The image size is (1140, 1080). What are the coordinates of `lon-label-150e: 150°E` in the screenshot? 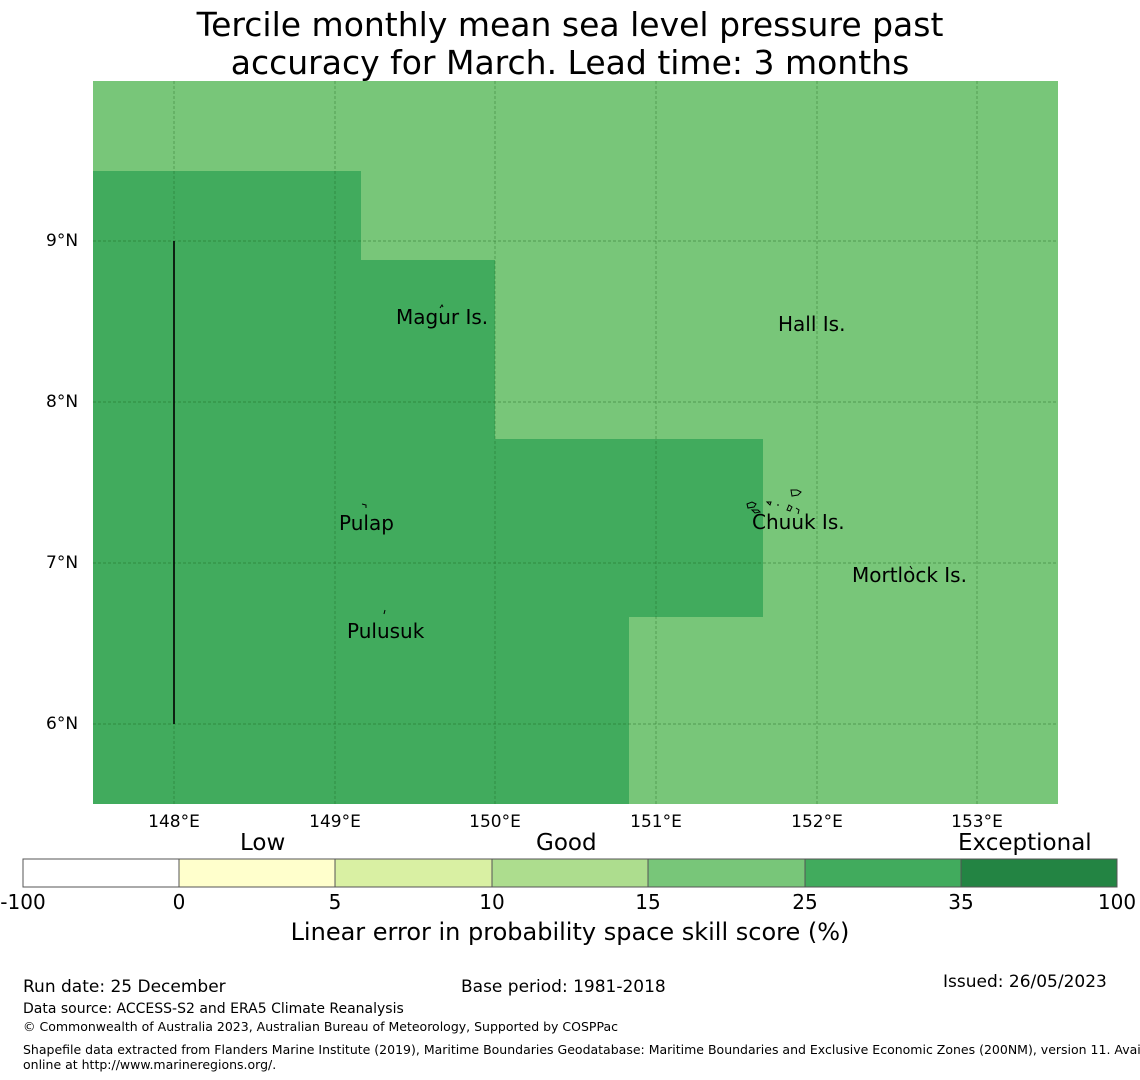 It's located at (495, 822).